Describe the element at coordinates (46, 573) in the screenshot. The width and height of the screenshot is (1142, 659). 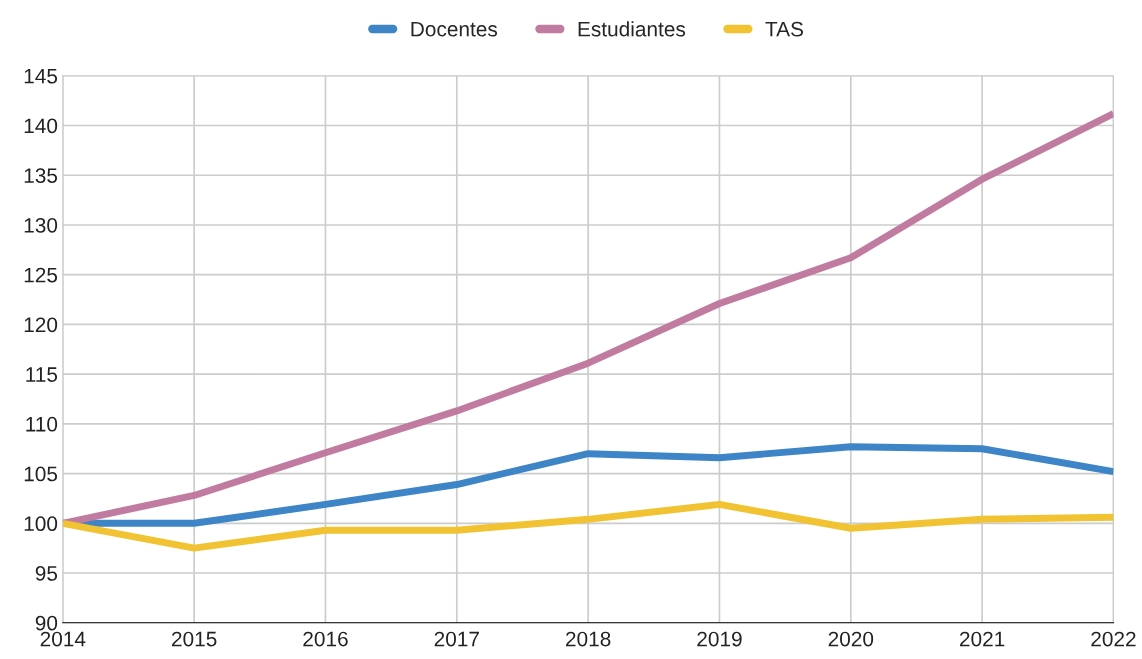
I see `y-tick-label: 95` at that location.